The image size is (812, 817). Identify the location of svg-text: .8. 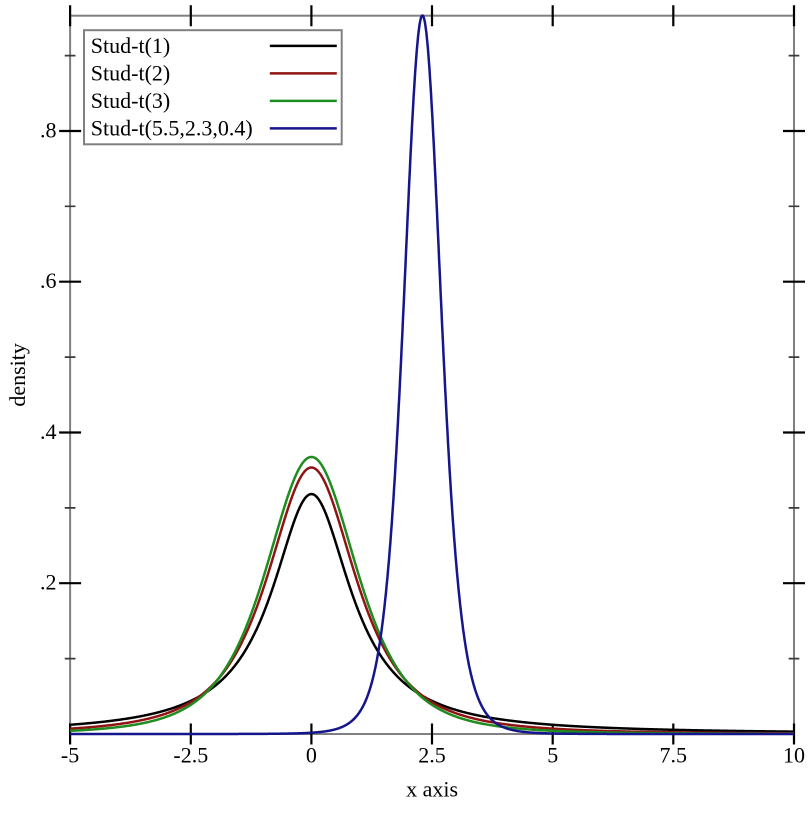
(48, 130).